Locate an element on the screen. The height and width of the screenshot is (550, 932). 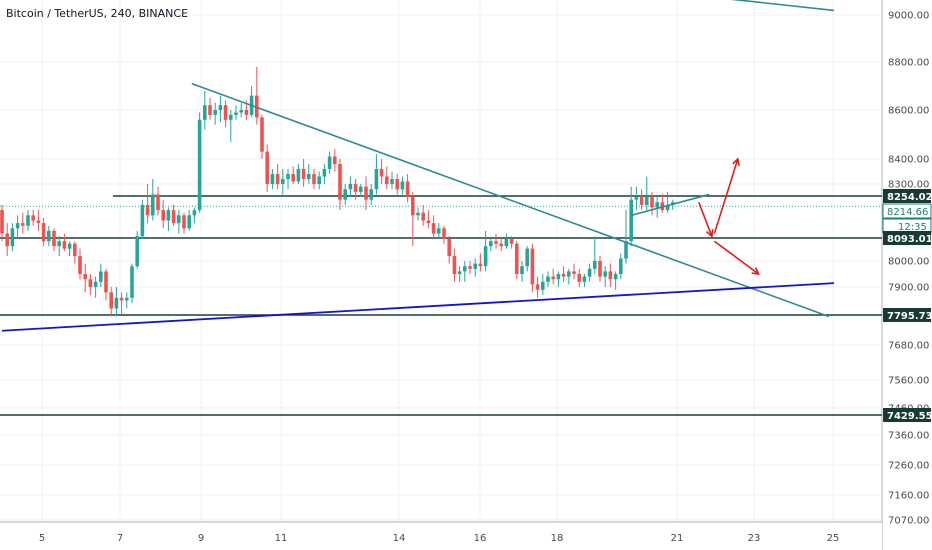
time-tick-label: 9 is located at coordinates (201, 538).